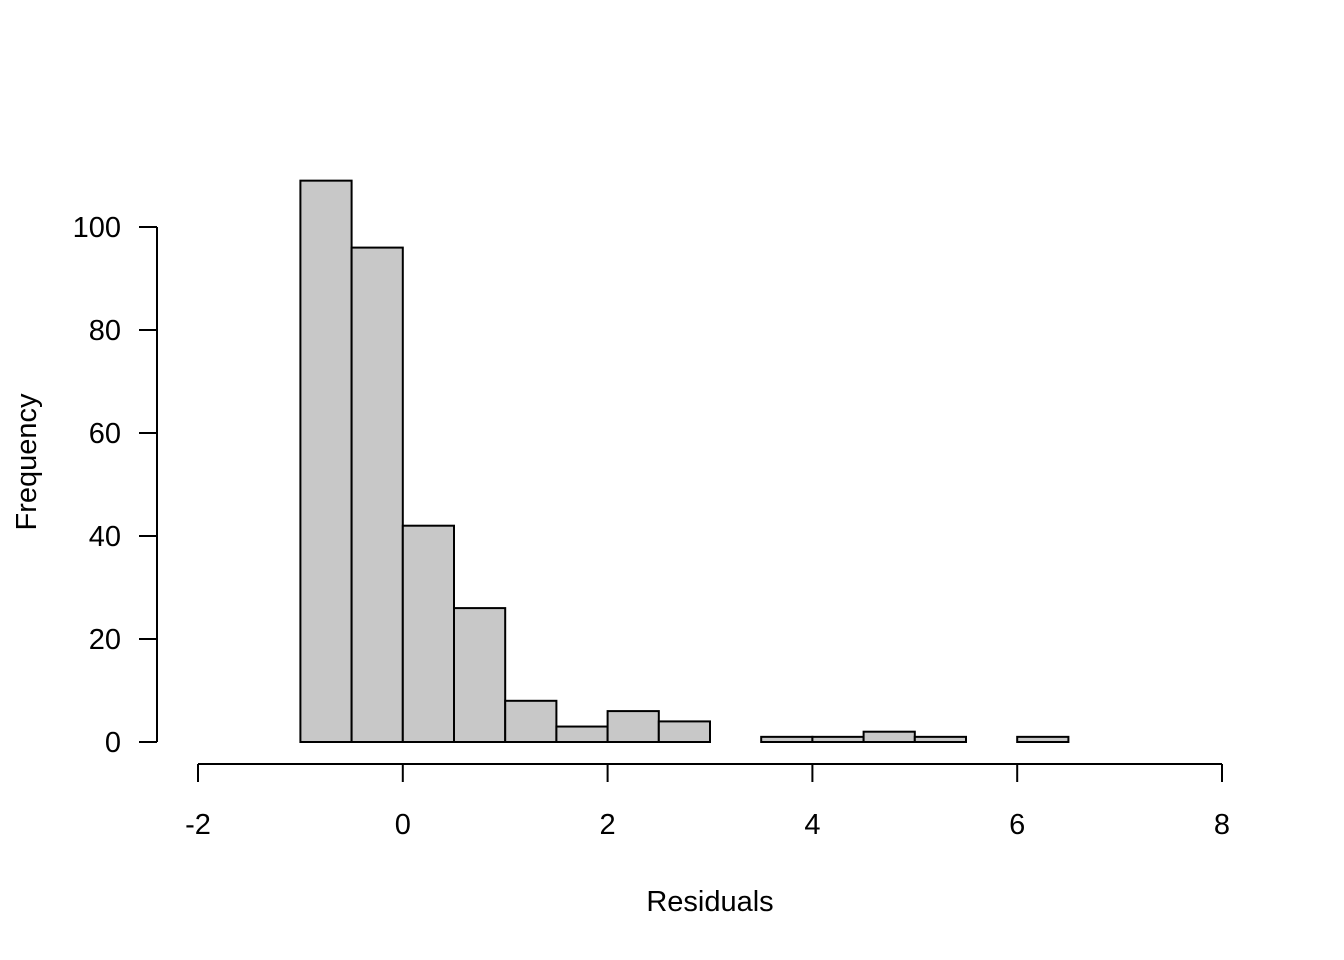  Describe the element at coordinates (812, 825) in the screenshot. I see `x-tick-label: 4` at that location.